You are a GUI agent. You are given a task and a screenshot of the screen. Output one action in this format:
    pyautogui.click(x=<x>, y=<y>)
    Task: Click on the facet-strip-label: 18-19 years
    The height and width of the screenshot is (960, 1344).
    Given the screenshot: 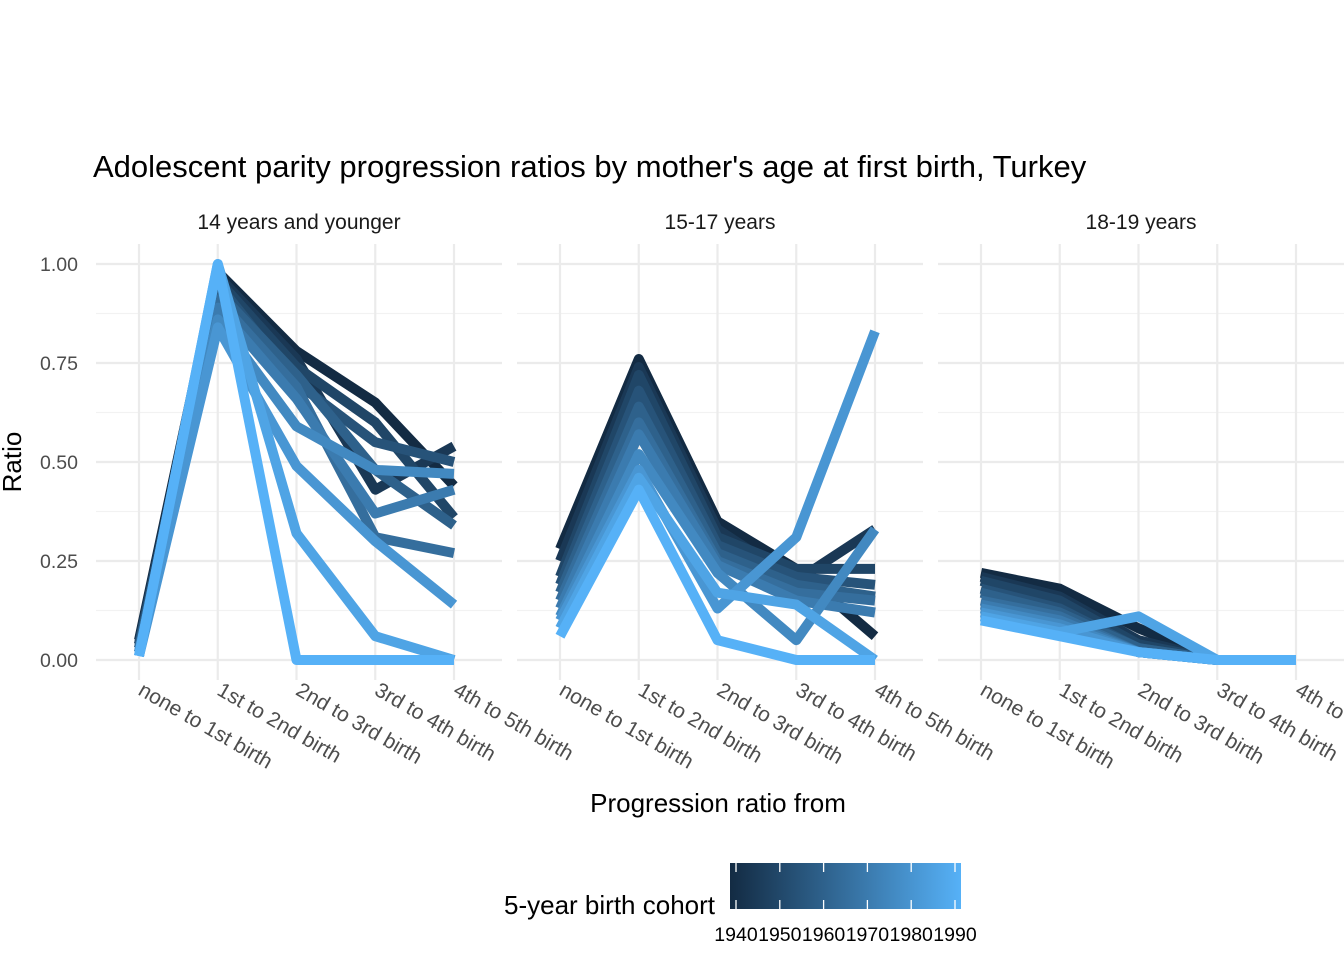 What is the action you would take?
    pyautogui.click(x=1141, y=222)
    